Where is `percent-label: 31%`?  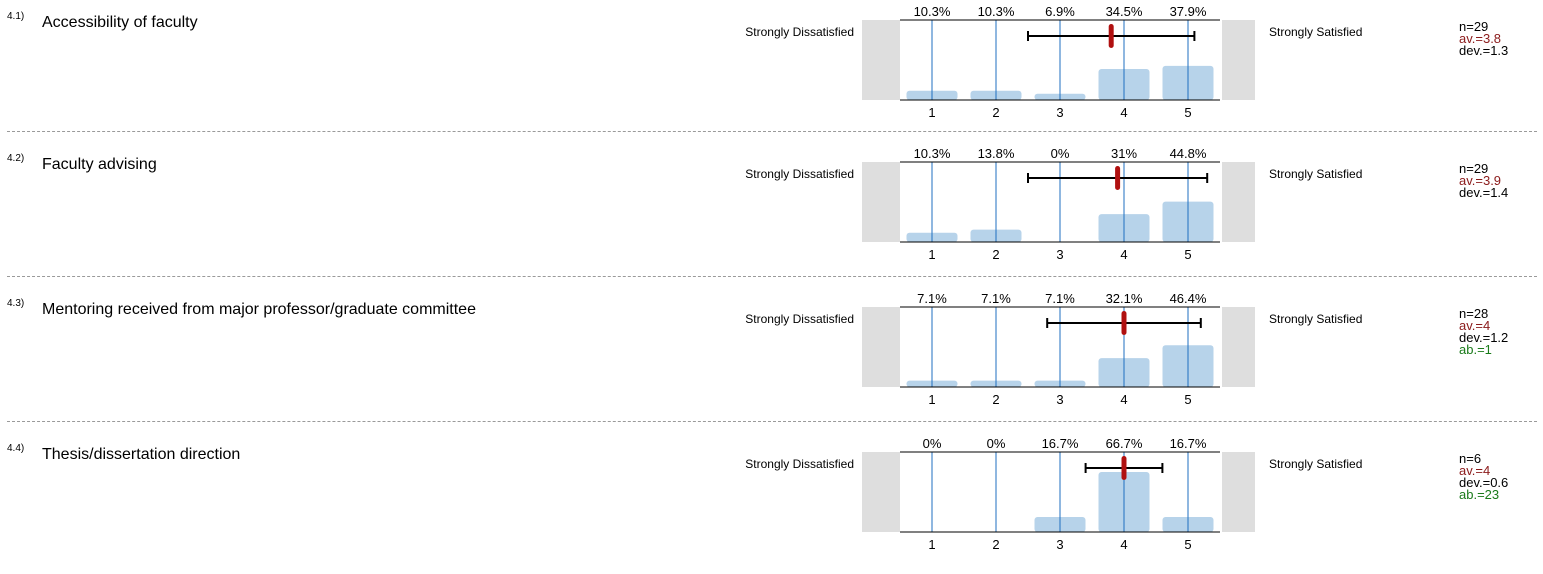
percent-label: 31% is located at coordinates (1124, 153).